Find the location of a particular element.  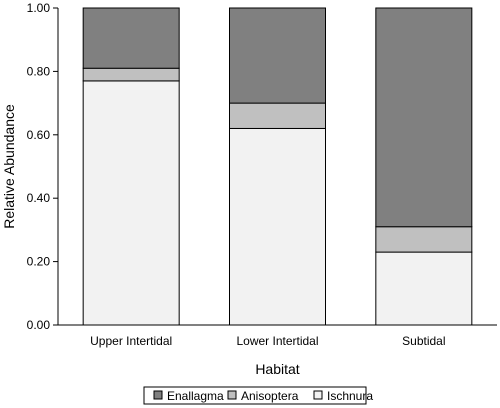

legend: Enallagma Anisoptera Ischnura is located at coordinates (258, 395).